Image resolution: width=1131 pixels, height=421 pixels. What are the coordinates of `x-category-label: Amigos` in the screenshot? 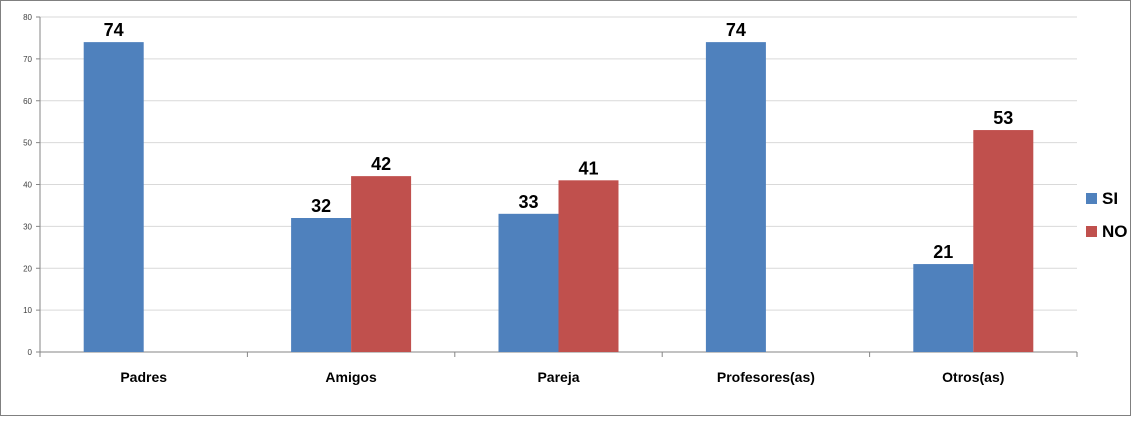 It's located at (351, 377).